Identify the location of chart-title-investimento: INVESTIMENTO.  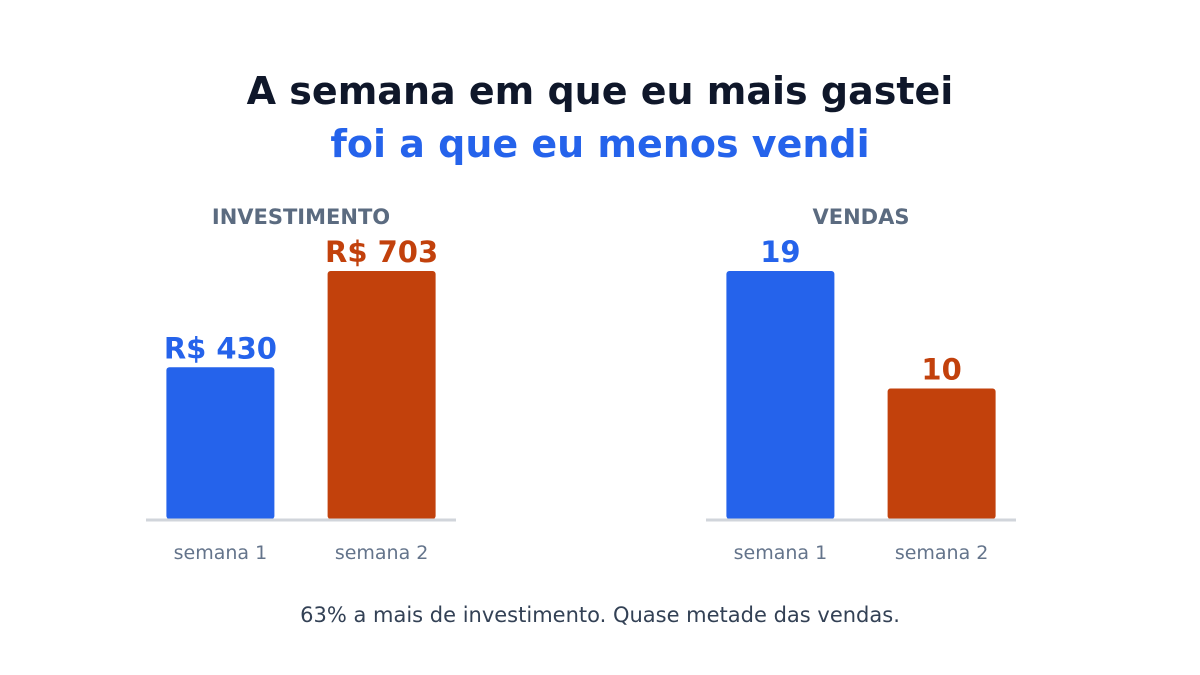
(301, 217).